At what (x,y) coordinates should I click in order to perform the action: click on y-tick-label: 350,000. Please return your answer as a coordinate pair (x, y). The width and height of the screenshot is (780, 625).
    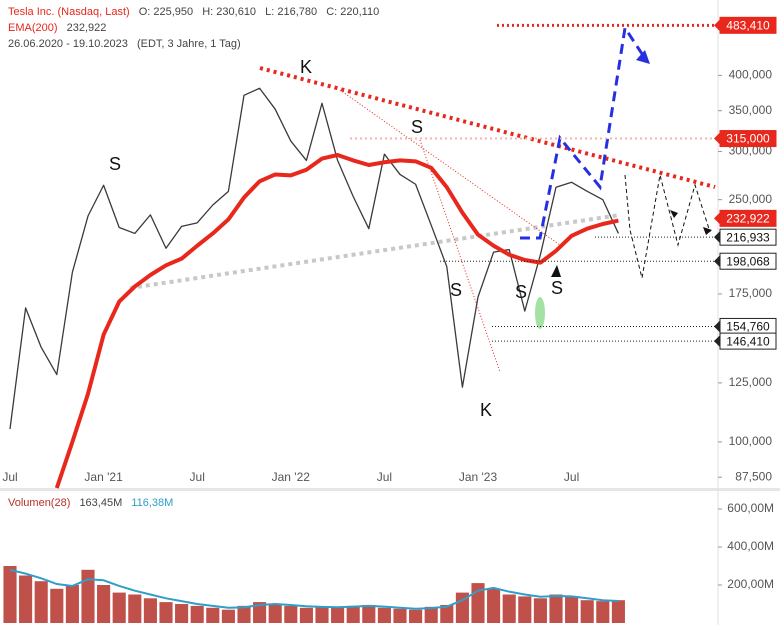
    Looking at the image, I should click on (751, 110).